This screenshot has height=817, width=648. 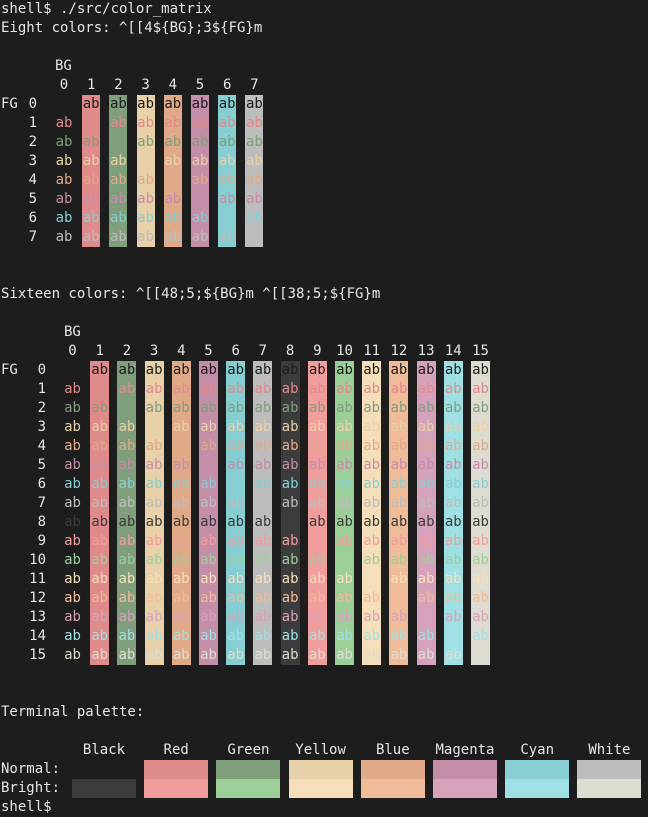 I want to click on row-header-1: 1, so click(x=32, y=123).